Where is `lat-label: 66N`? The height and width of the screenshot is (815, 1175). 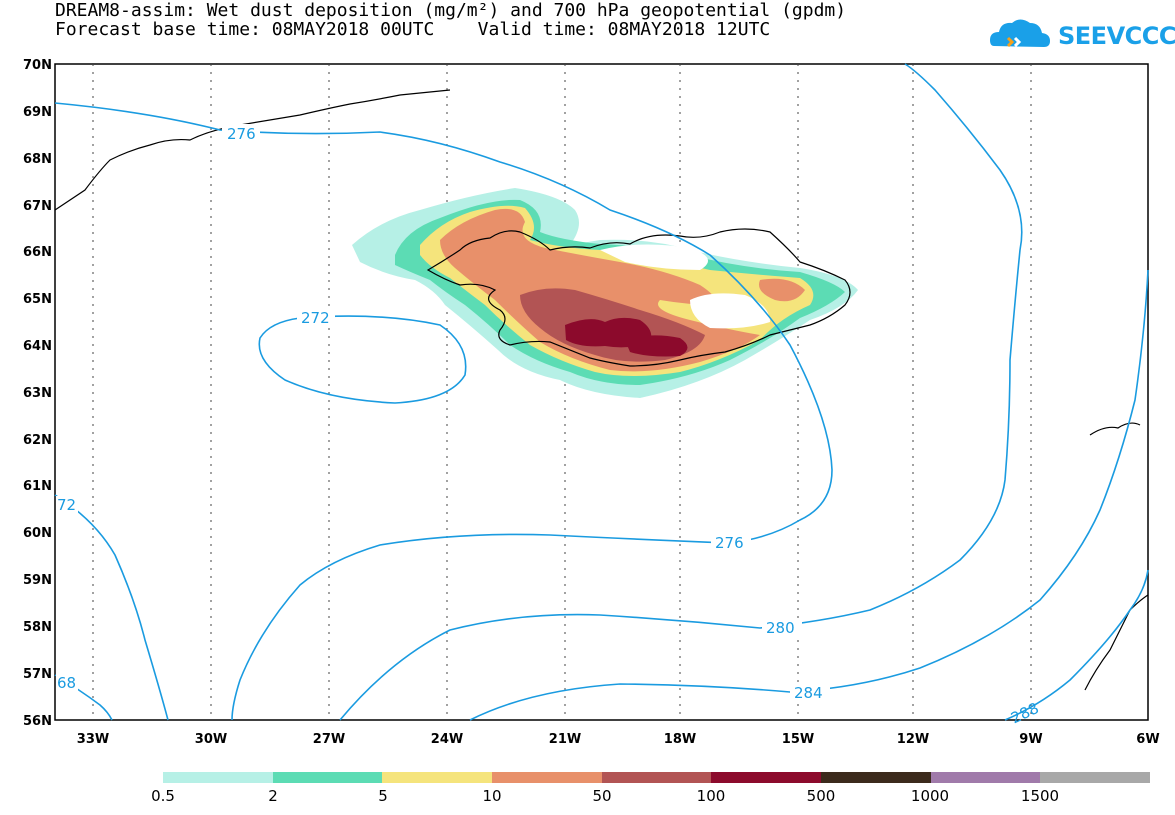 lat-label: 66N is located at coordinates (37, 252).